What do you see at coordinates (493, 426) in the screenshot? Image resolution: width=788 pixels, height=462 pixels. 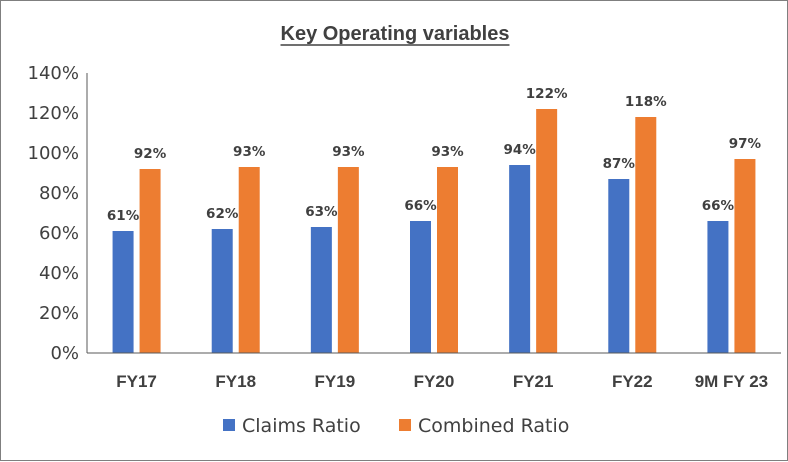 I see `legend-label: Combined Ratio` at bounding box center [493, 426].